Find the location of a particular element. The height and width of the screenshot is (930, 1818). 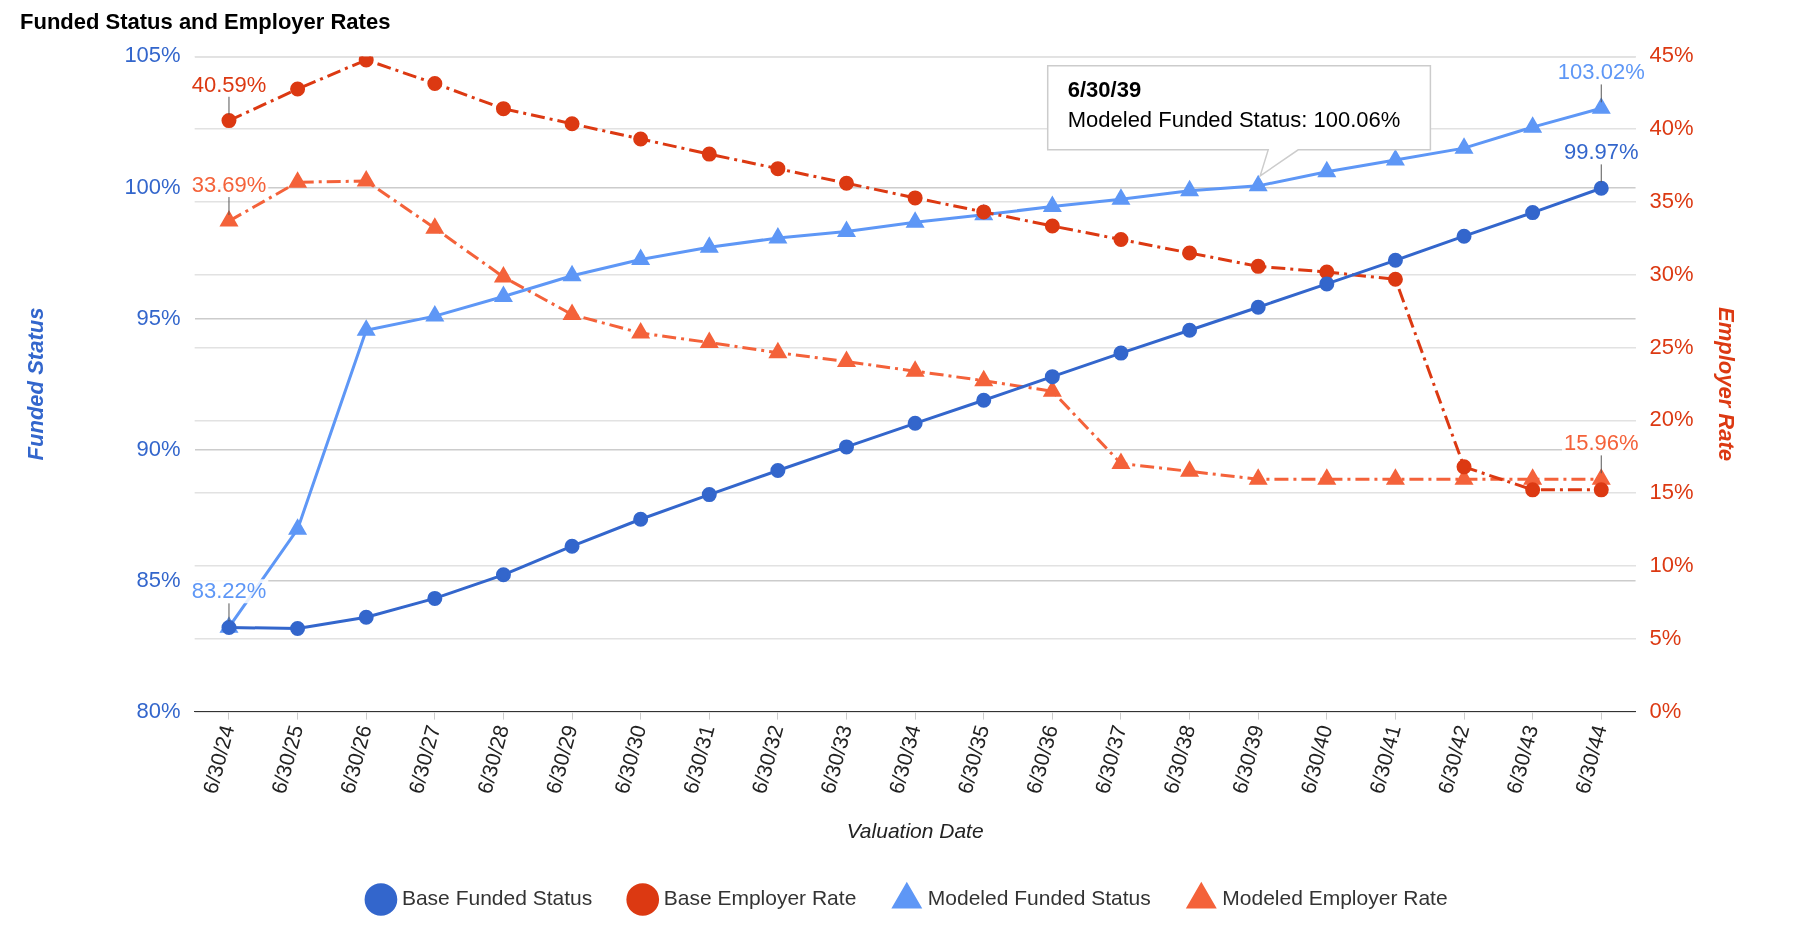

x-tick-label: 6/30/44 is located at coordinates (1590, 759).